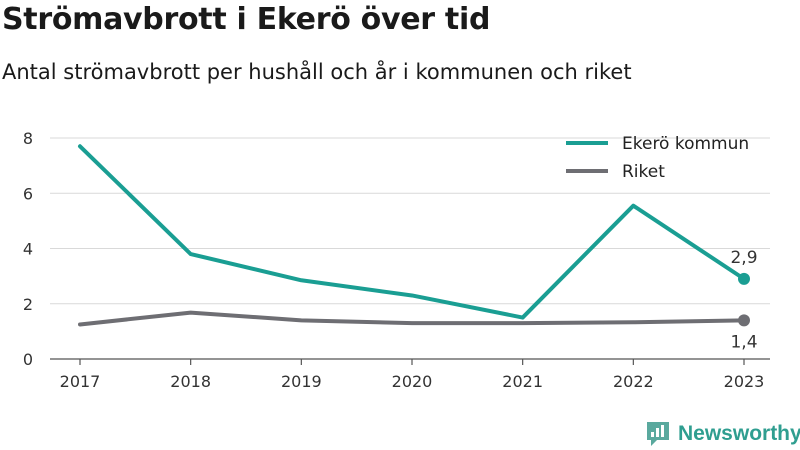  What do you see at coordinates (190, 381) in the screenshot?
I see `x-tick-label: 2018` at bounding box center [190, 381].